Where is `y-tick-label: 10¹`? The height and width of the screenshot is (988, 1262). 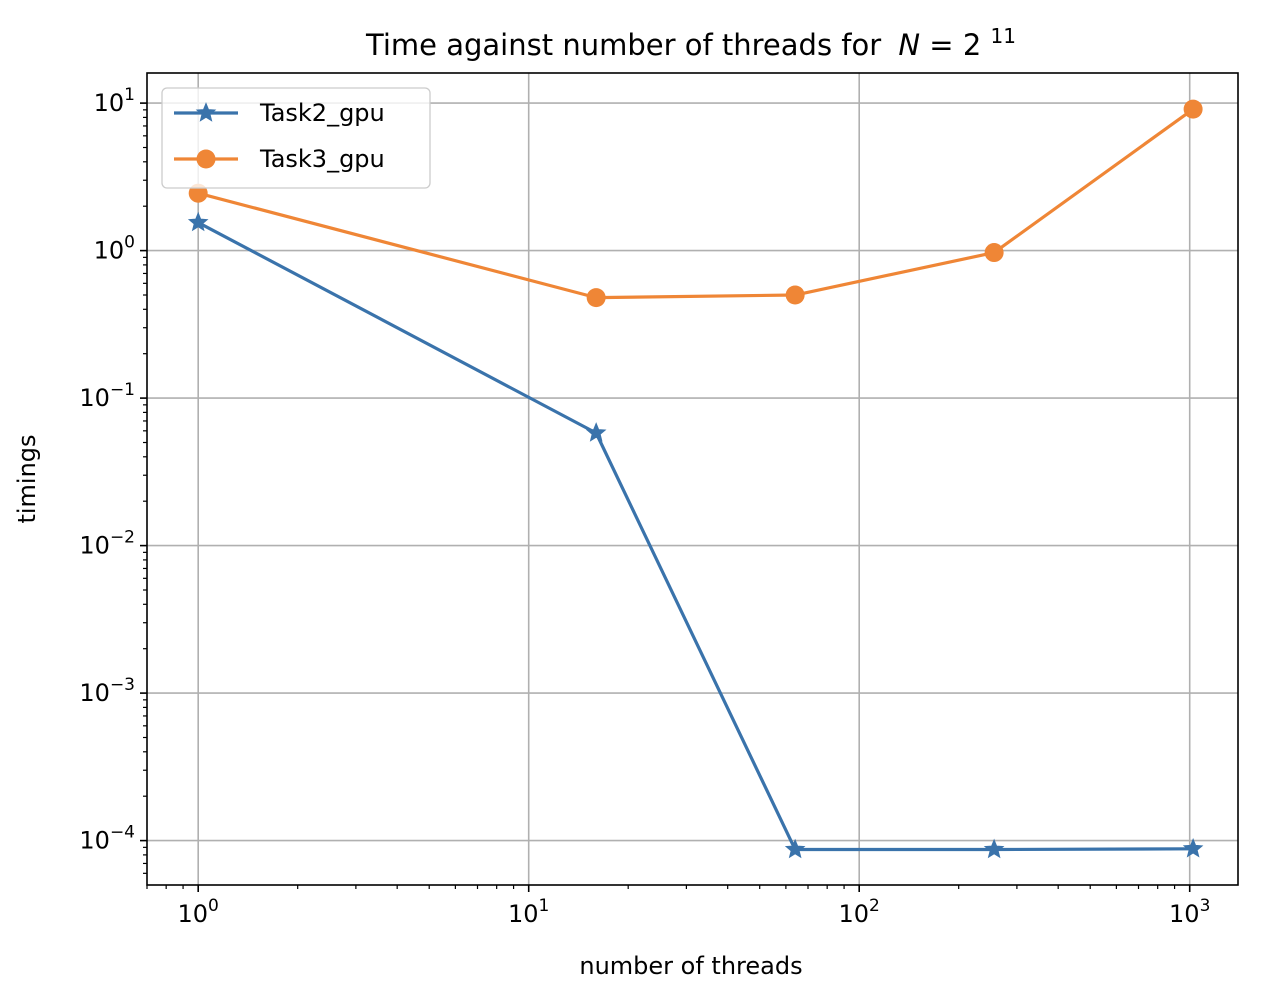 y-tick-label: 10¹ is located at coordinates (114, 101).